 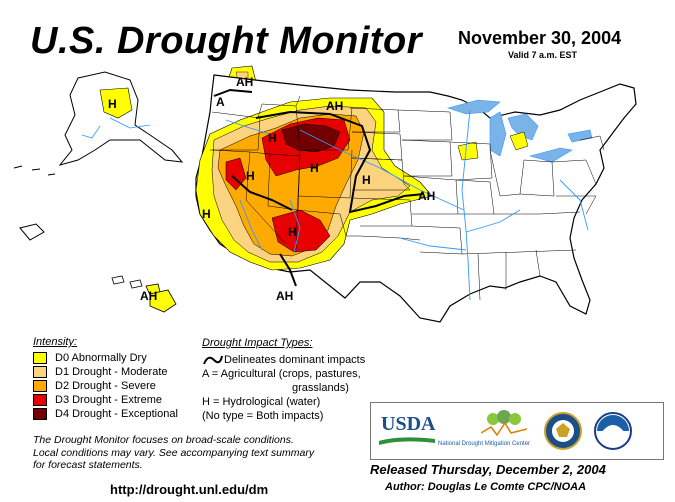 I want to click on legend-item-d4: D4 Drought - Exceptional, so click(x=105, y=414).